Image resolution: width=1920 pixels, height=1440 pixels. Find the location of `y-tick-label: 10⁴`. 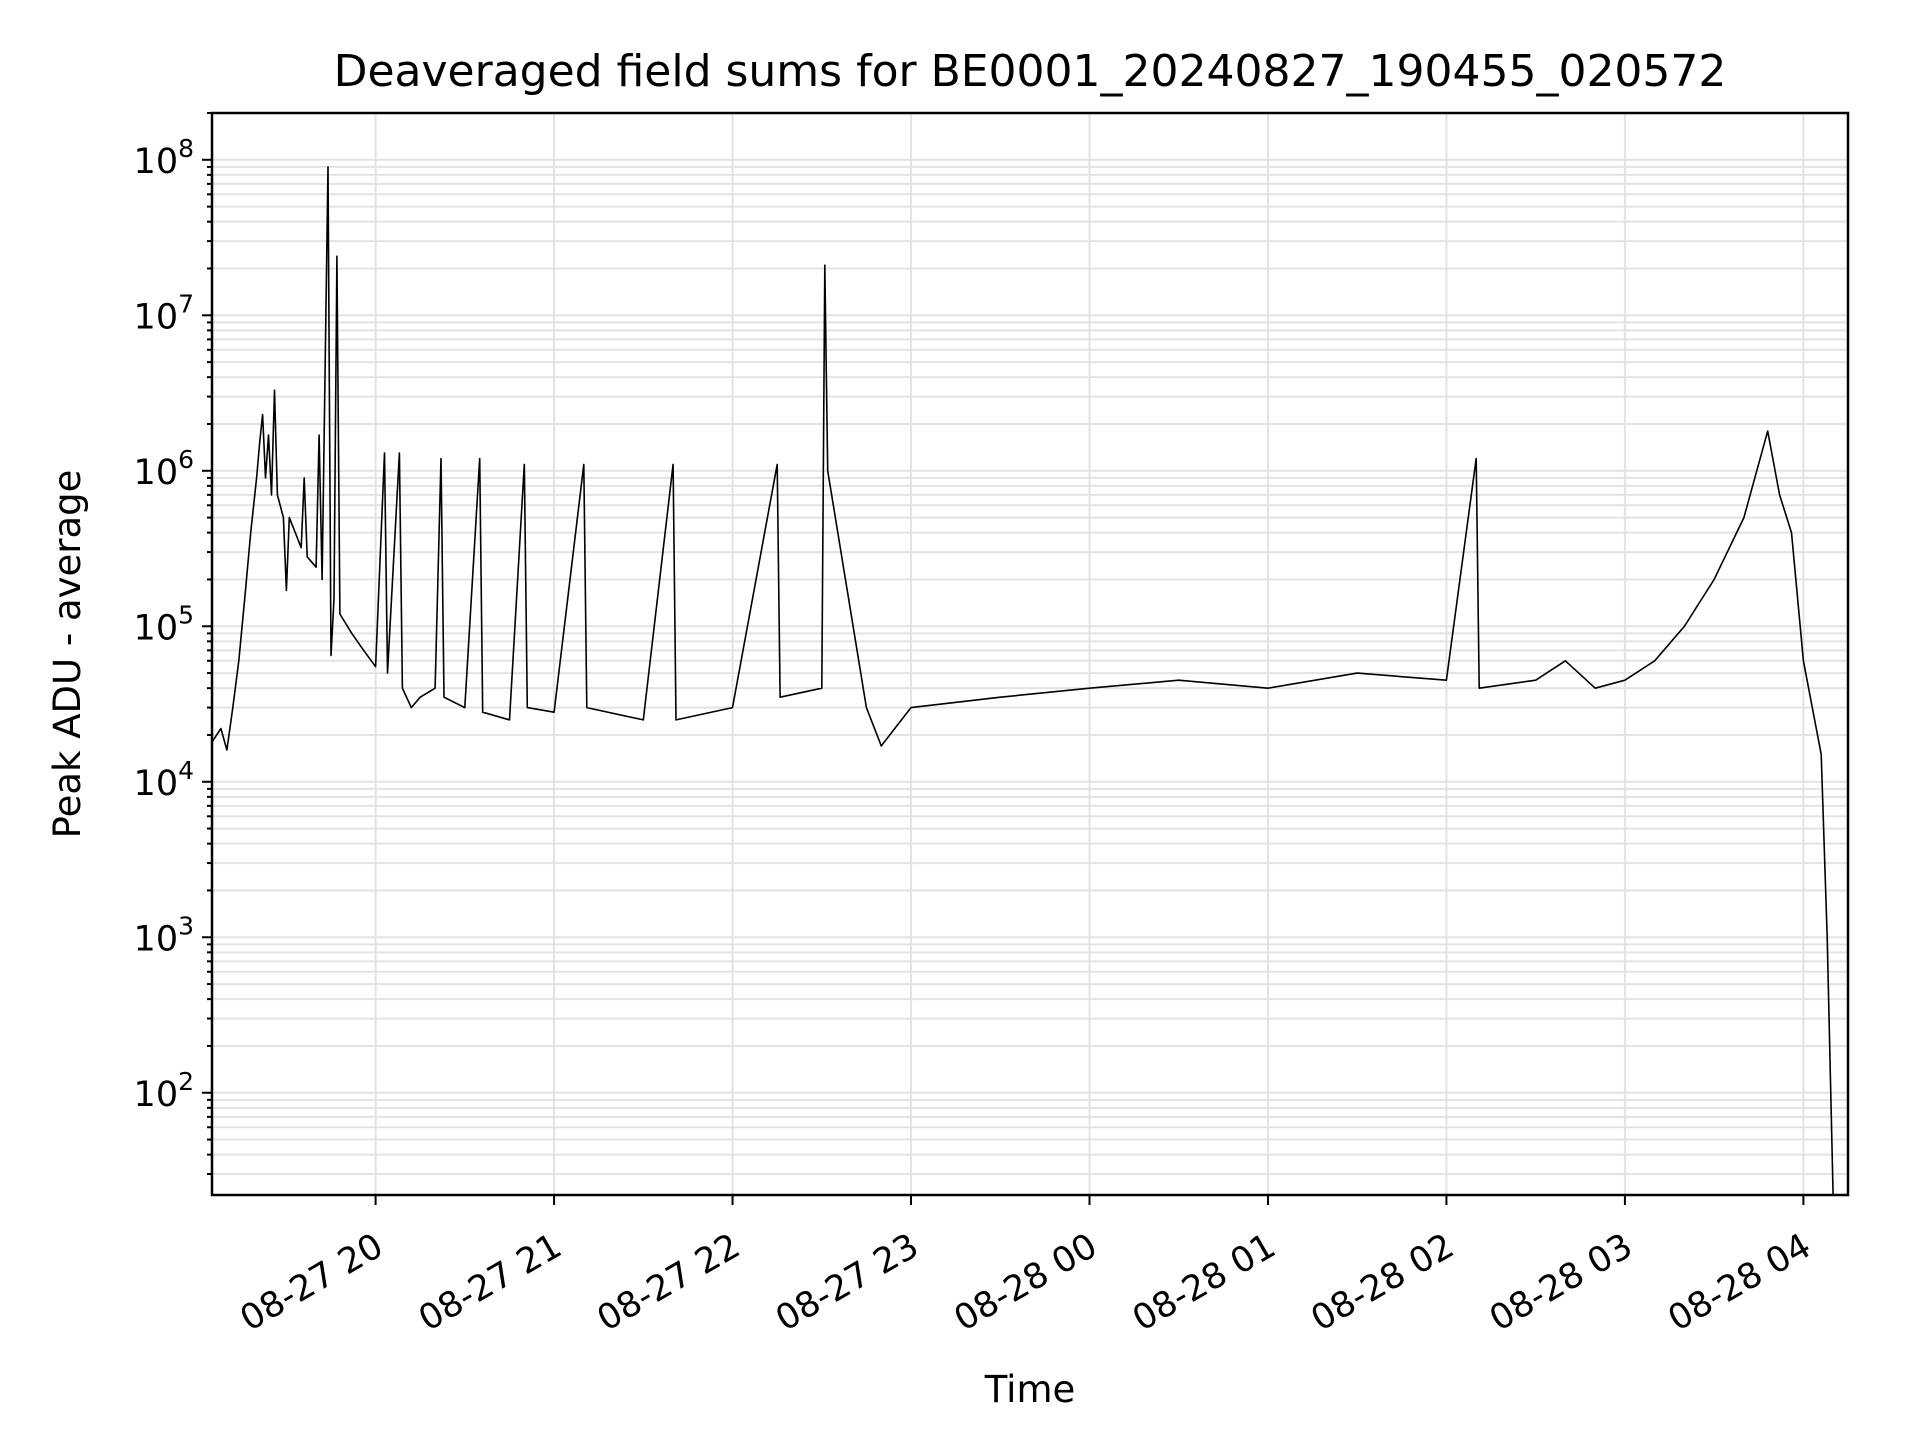

y-tick-label: 10⁴ is located at coordinates (164, 780).